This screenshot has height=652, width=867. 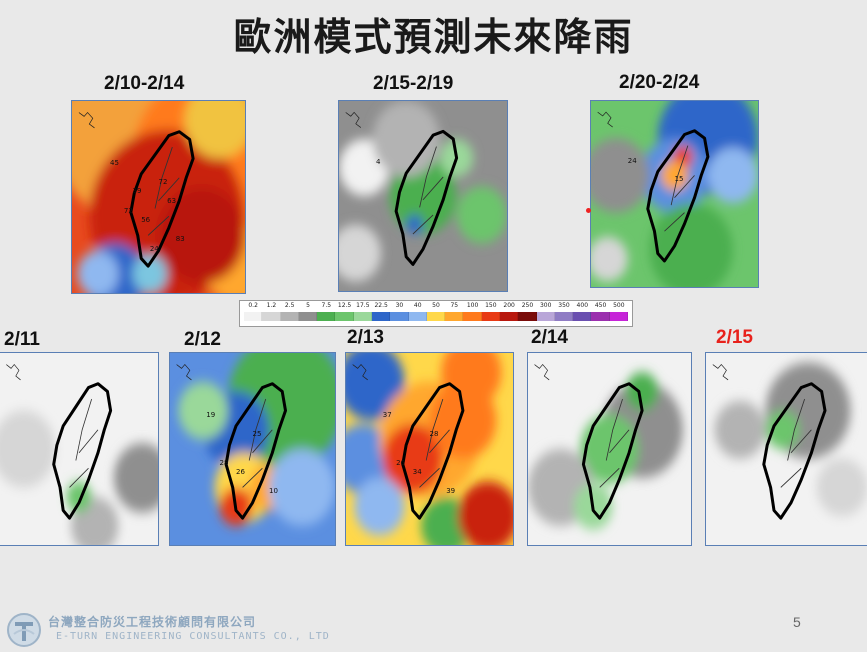 What do you see at coordinates (210, 415) in the screenshot?
I see `rainfall-value-label: 19` at bounding box center [210, 415].